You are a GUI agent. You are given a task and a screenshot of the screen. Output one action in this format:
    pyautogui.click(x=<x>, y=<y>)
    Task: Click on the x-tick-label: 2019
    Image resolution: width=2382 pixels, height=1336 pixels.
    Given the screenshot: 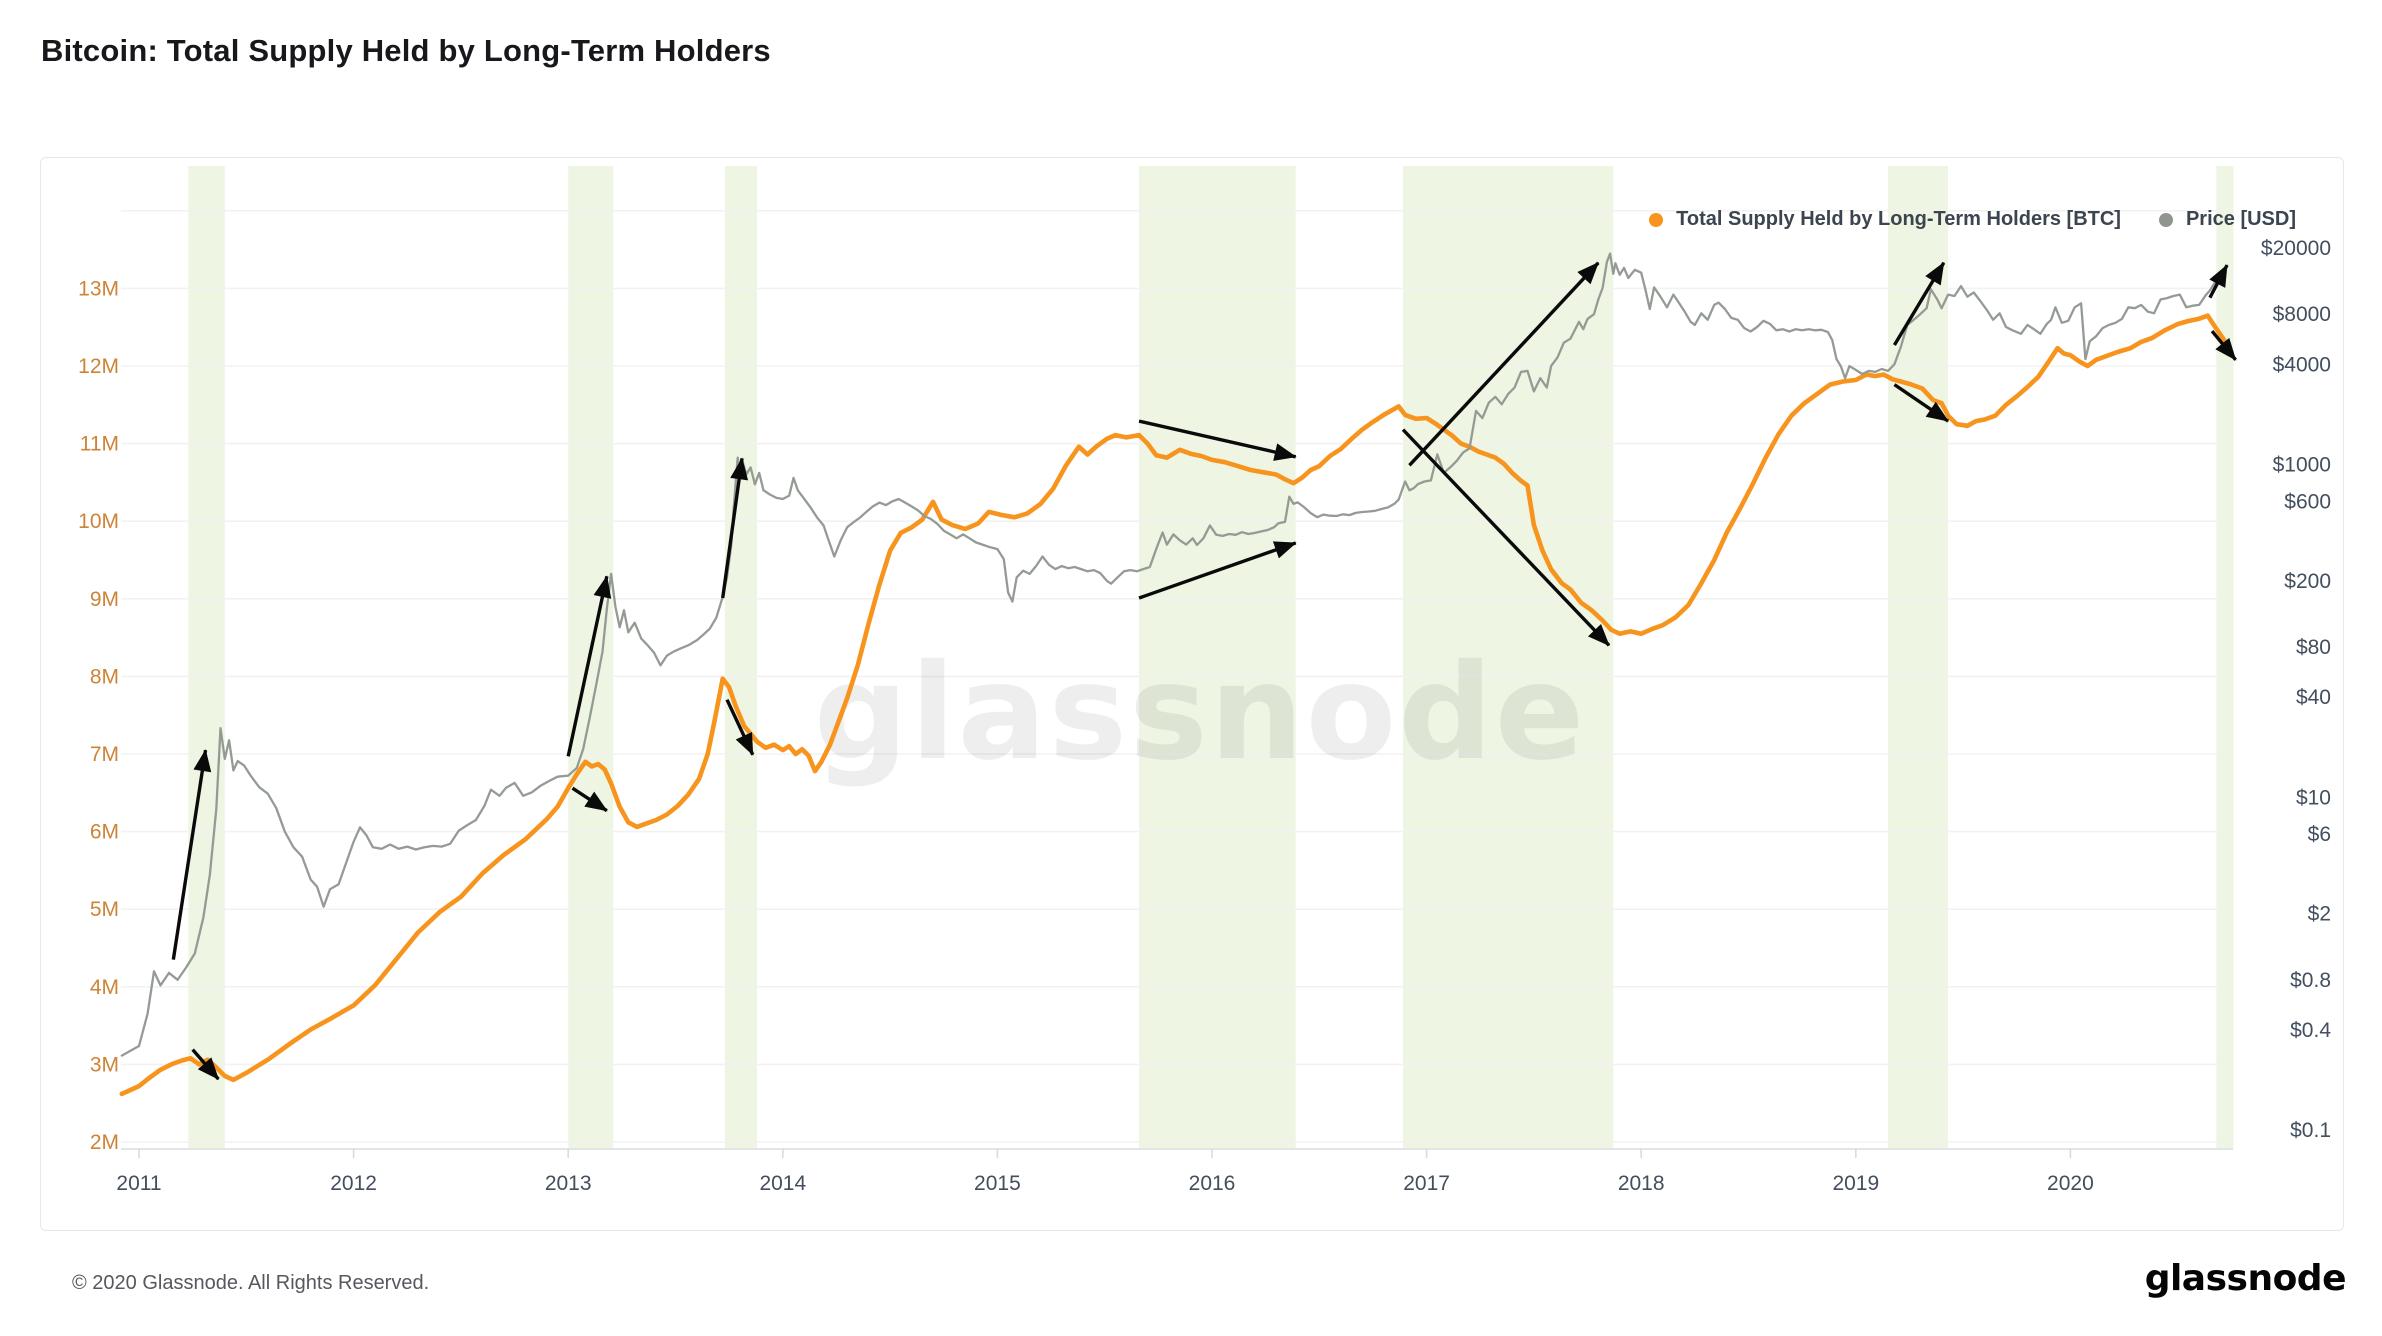 What is the action you would take?
    pyautogui.click(x=1855, y=1183)
    